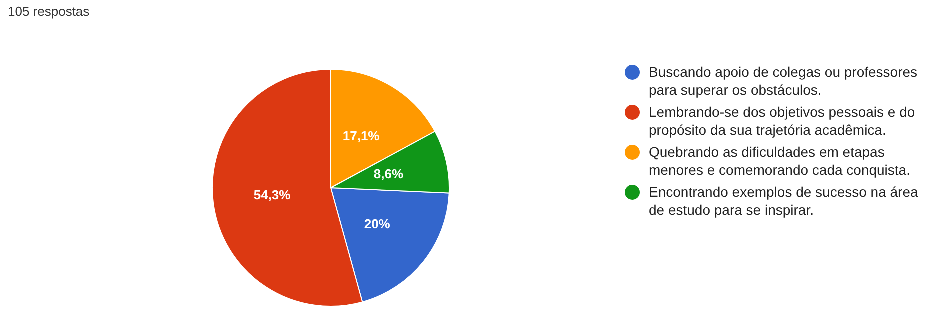  What do you see at coordinates (389, 174) in the screenshot?
I see `data-label: 8,6%` at bounding box center [389, 174].